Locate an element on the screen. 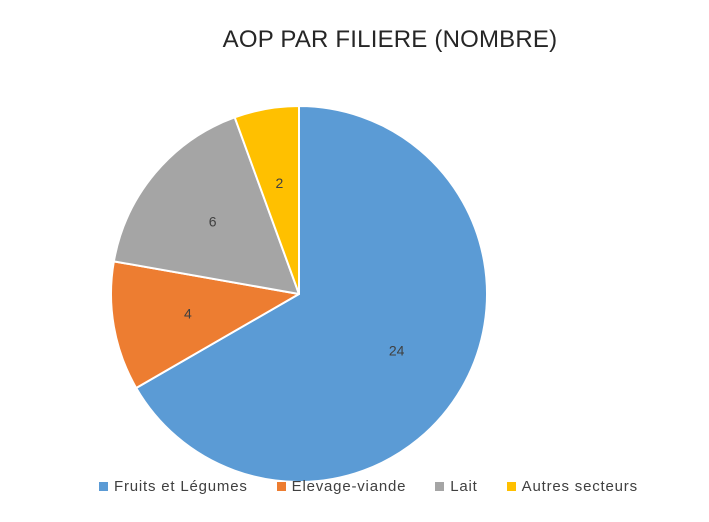 The height and width of the screenshot is (522, 709). legend-item-0: Fruits et Légumes is located at coordinates (173, 486).